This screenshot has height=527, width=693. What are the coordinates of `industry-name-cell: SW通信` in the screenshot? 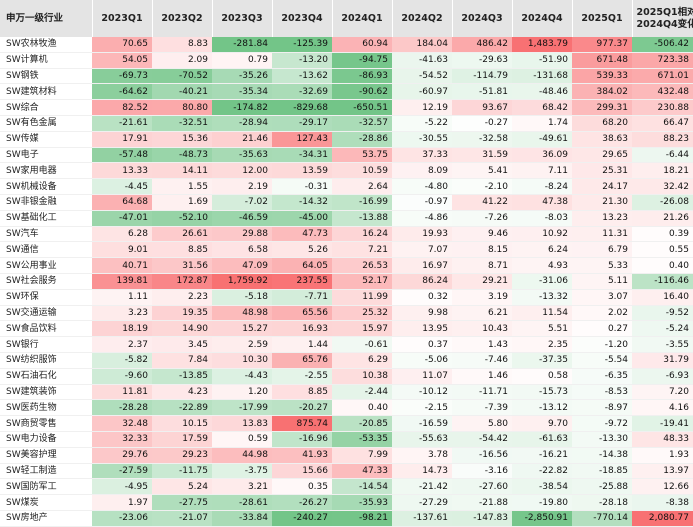 It's located at (46, 250).